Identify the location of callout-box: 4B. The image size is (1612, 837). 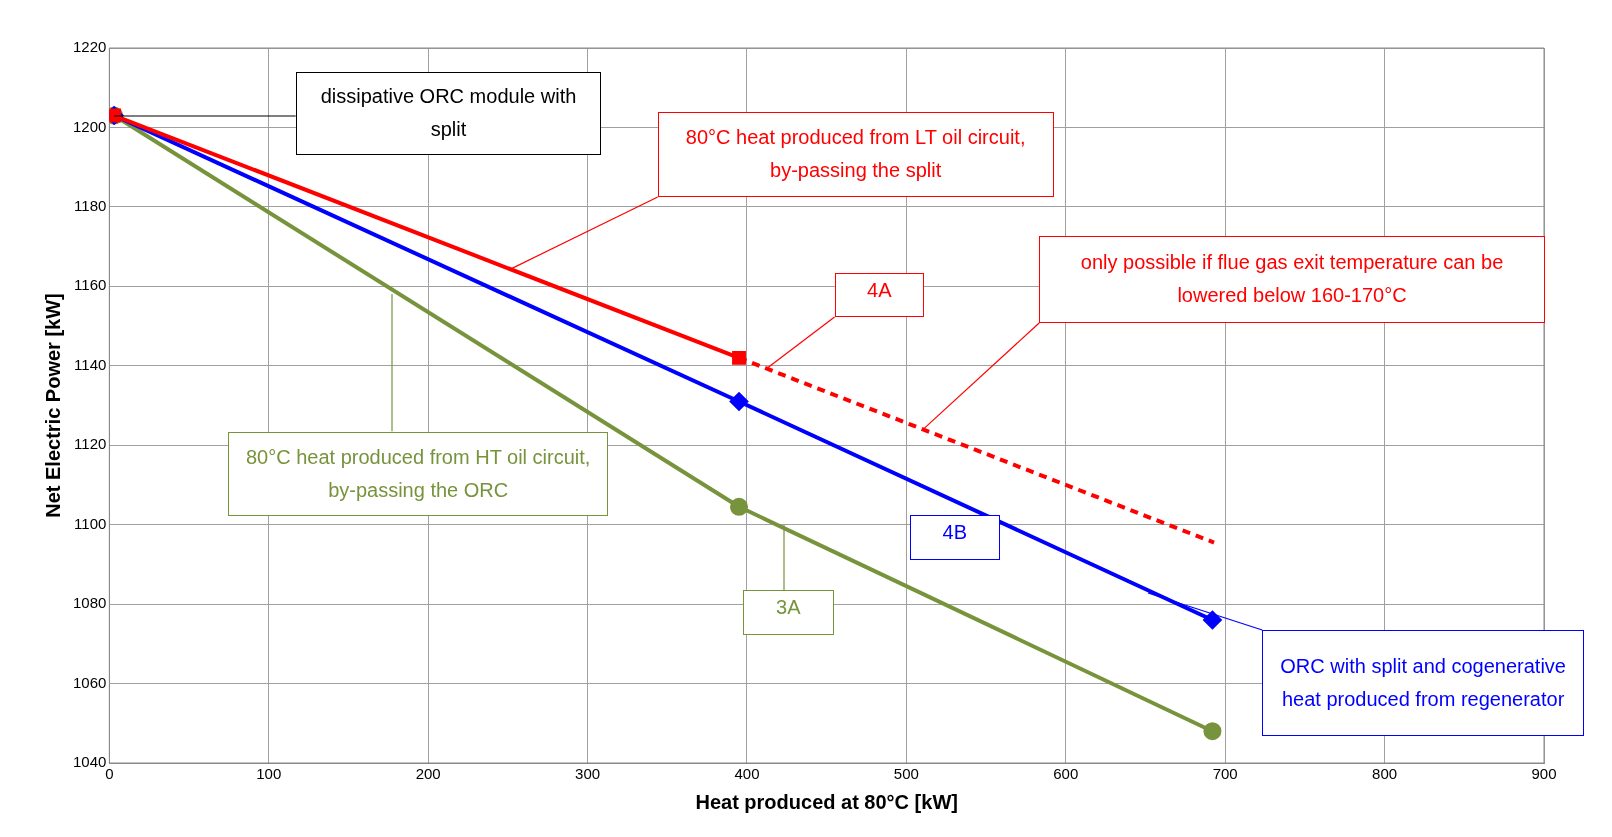
(955, 537).